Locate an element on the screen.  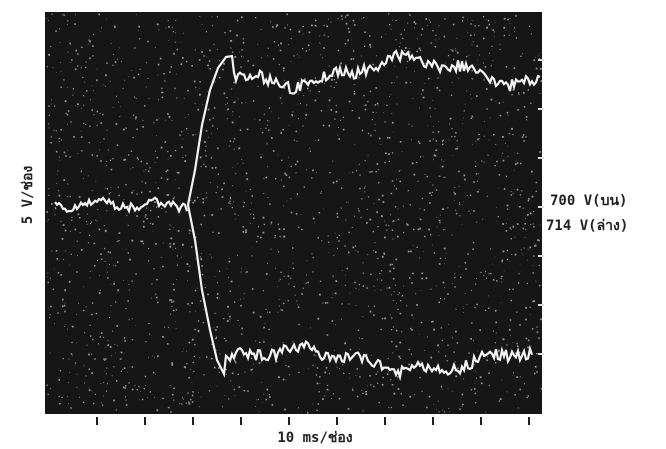
baseline-trace is located at coordinates (121, 205).